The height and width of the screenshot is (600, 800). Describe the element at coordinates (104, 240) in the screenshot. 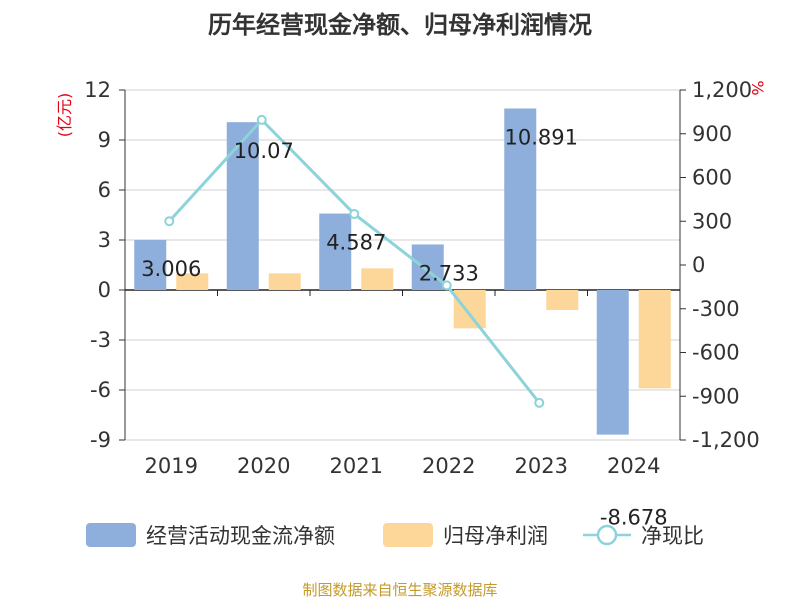

I see `left-tick-label: 3` at that location.